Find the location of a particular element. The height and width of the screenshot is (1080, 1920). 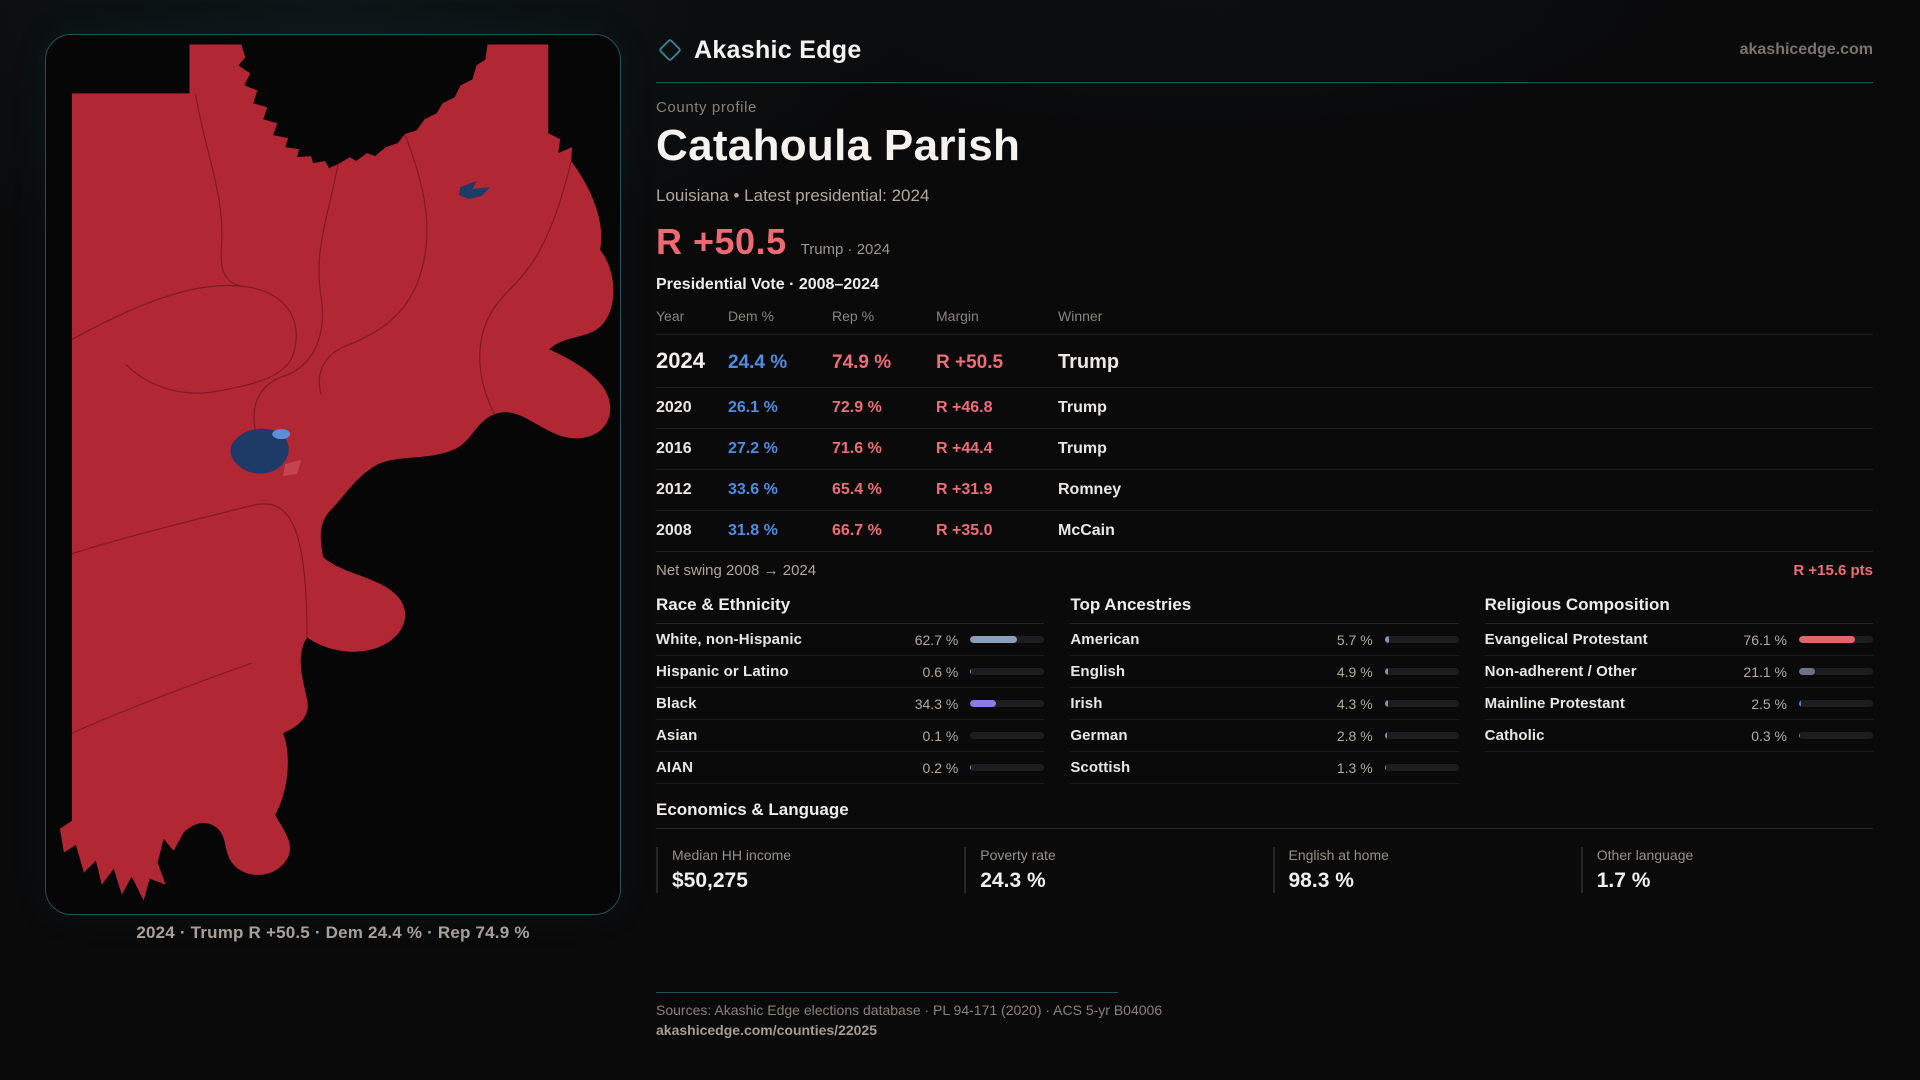

col-margin: Margin is located at coordinates (957, 316).